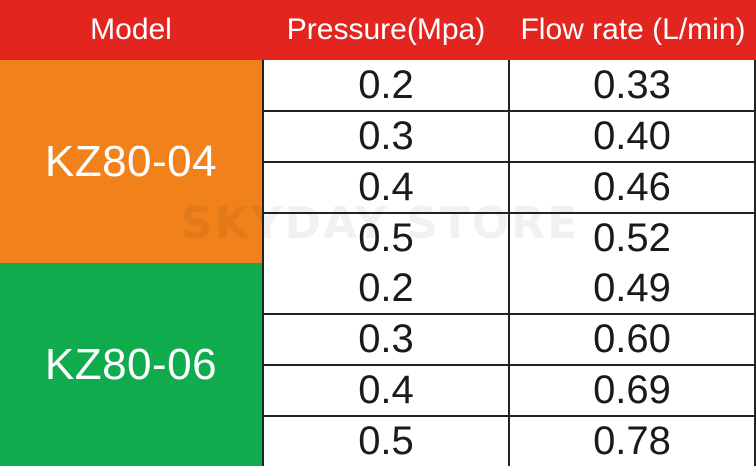 Image resolution: width=756 pixels, height=466 pixels. What do you see at coordinates (633, 390) in the screenshot?
I see `flow-cell: 0.69` at bounding box center [633, 390].